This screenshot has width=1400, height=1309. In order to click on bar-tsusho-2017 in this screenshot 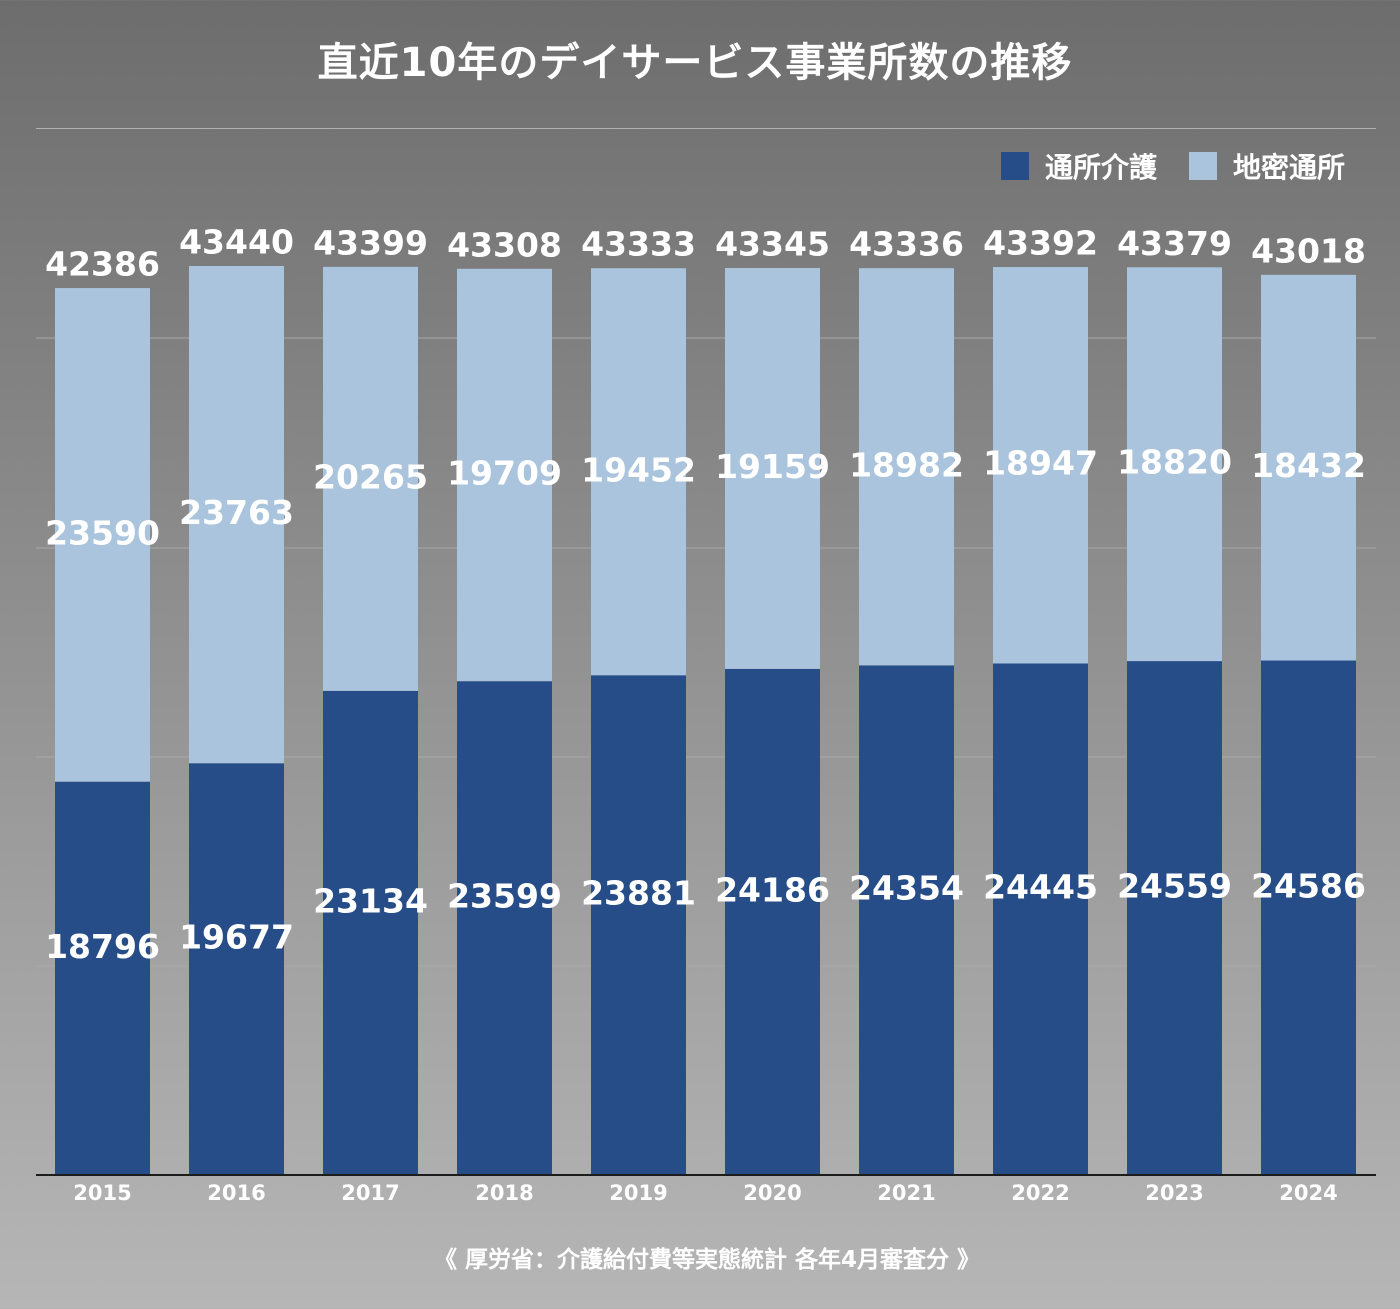, I will do `click(370, 932)`.